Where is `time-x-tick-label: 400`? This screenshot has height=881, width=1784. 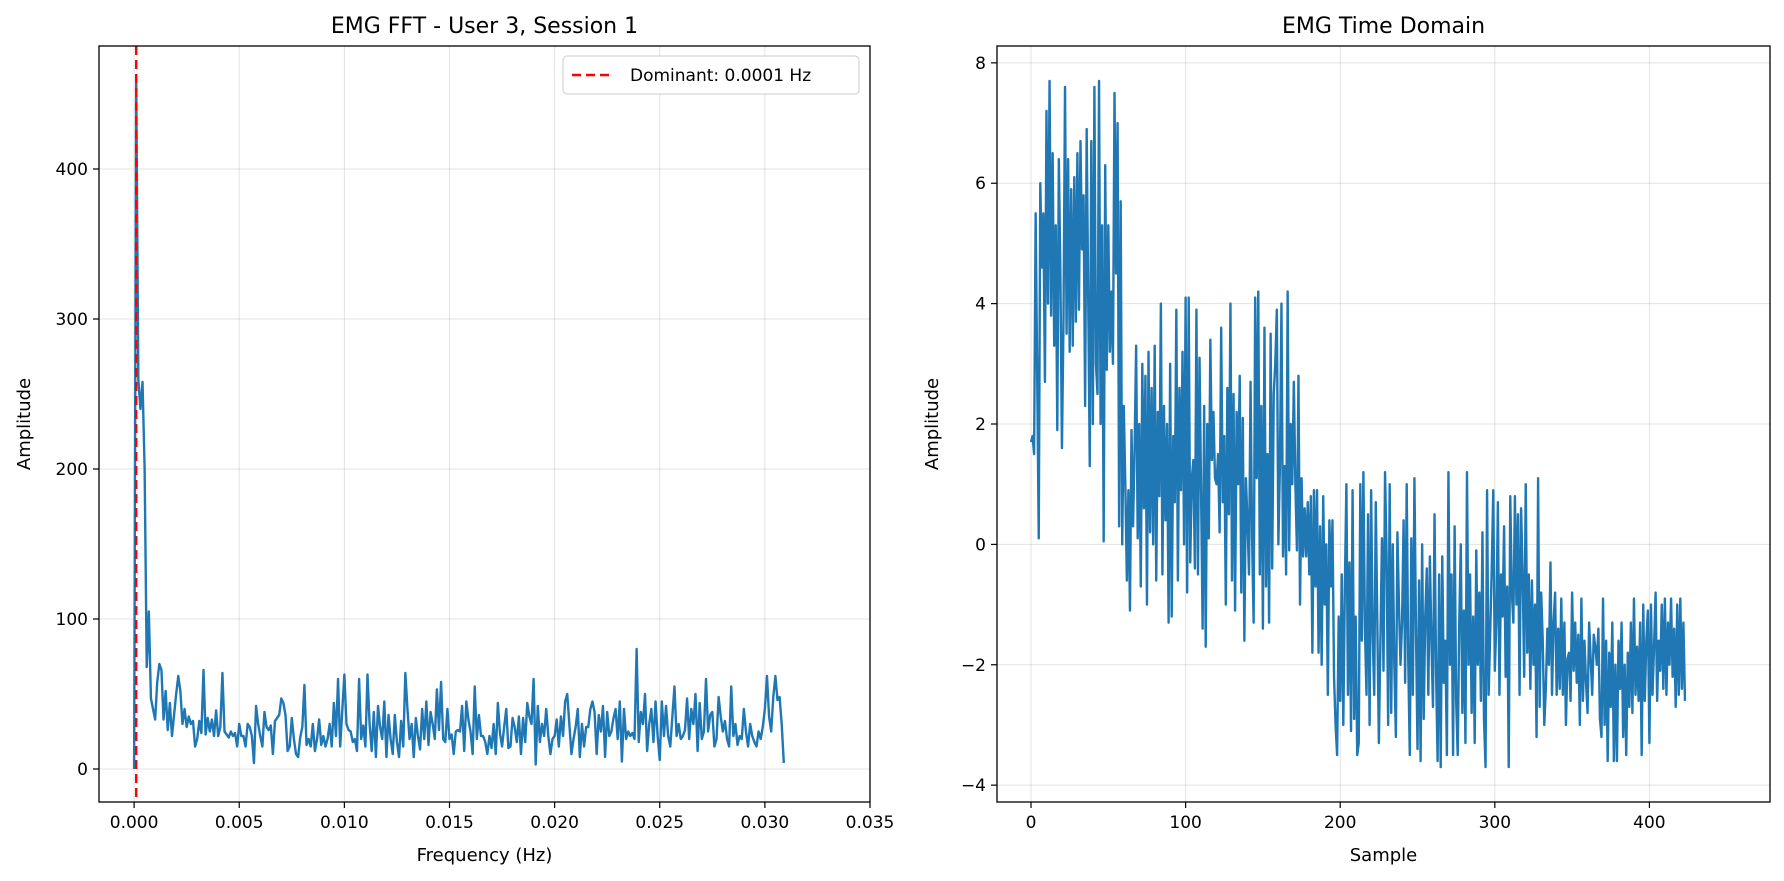 time-x-tick-label: 400 is located at coordinates (1649, 823).